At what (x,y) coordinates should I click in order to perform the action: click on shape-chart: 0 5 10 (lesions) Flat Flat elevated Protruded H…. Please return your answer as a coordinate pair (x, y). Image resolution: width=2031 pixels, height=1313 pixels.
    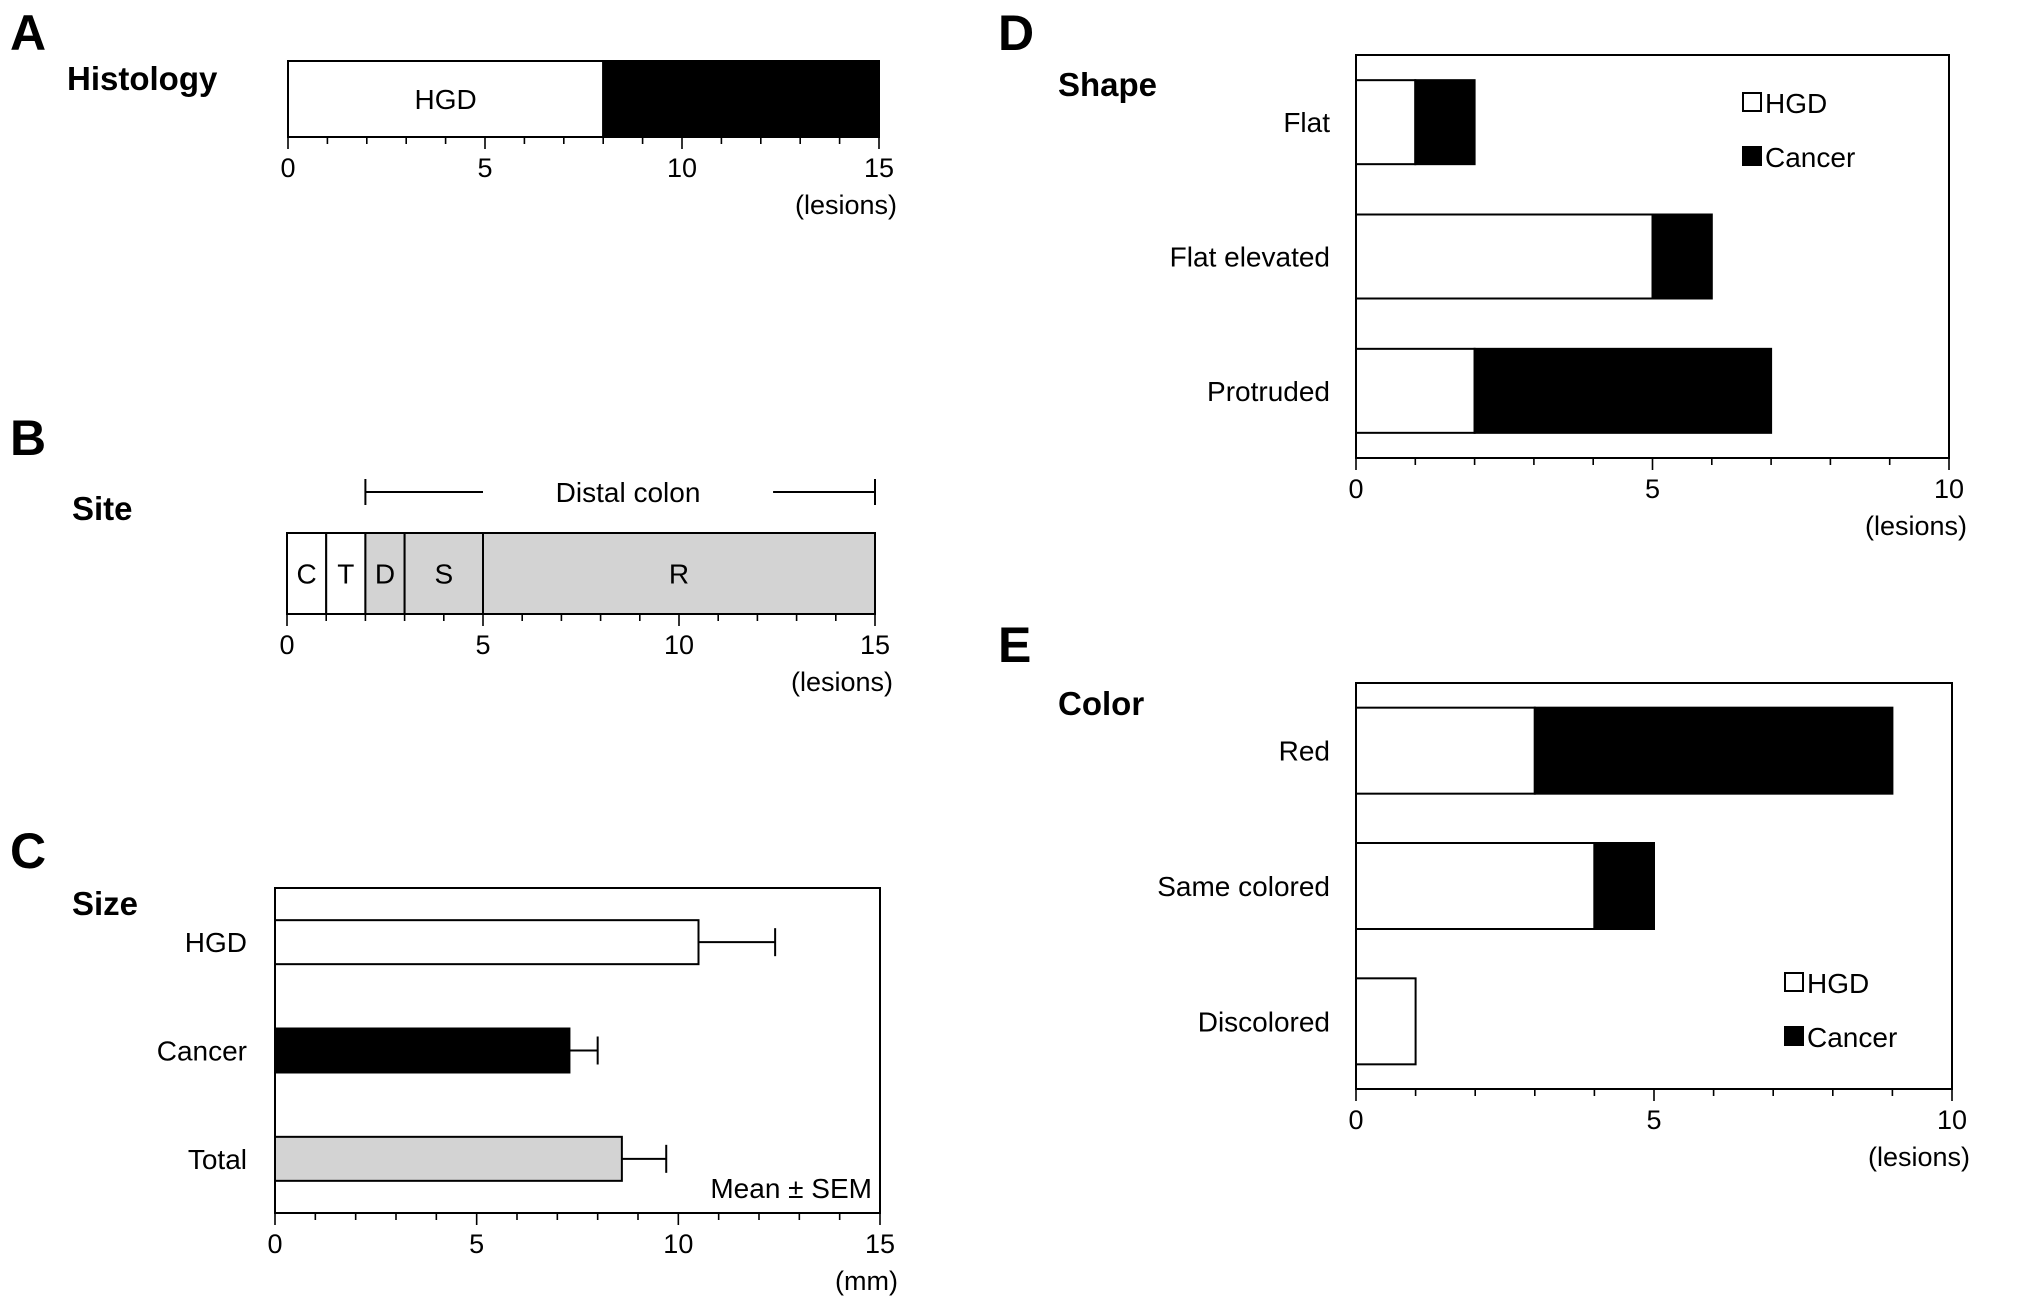
    Looking at the image, I should click on (1568, 297).